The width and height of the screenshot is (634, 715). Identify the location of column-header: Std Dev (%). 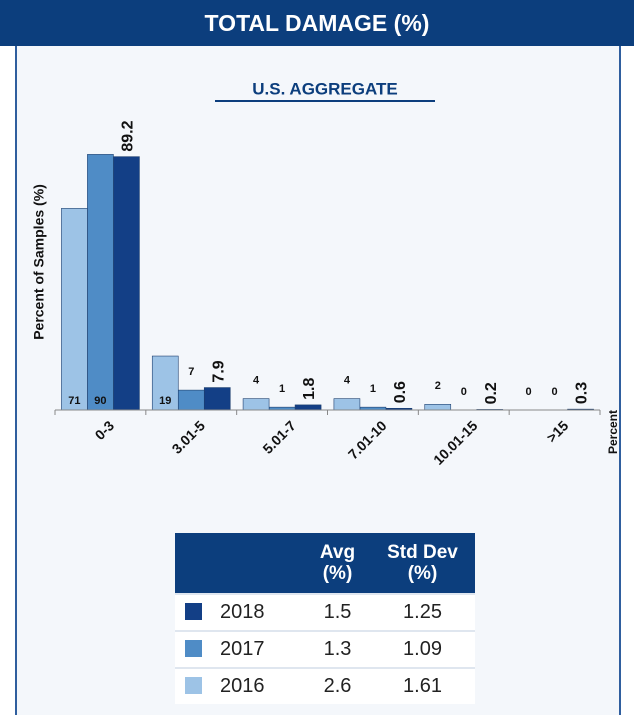
(422, 563).